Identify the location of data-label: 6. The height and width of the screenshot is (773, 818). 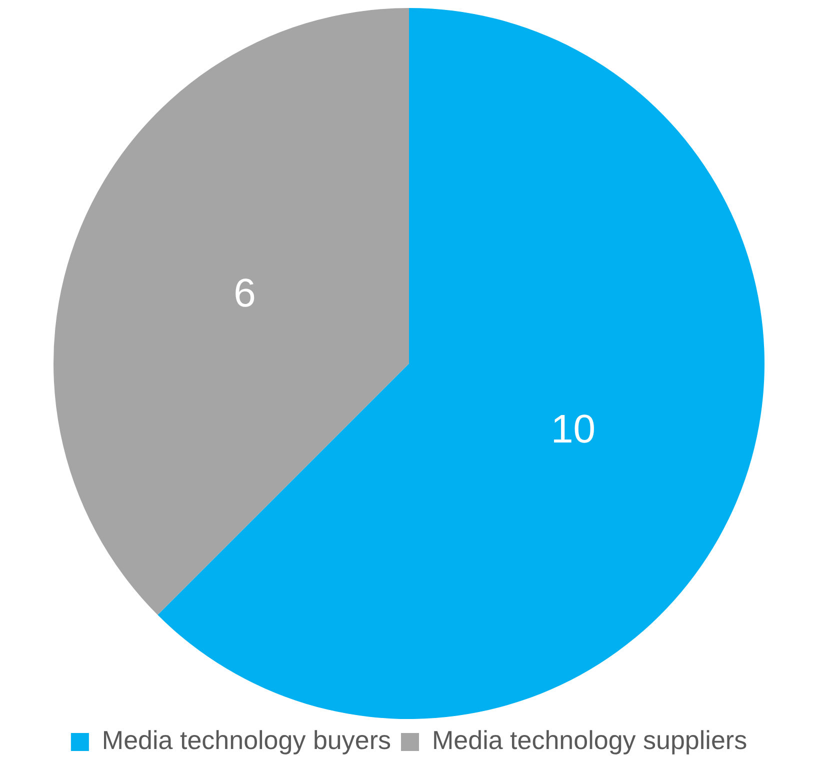
(245, 294).